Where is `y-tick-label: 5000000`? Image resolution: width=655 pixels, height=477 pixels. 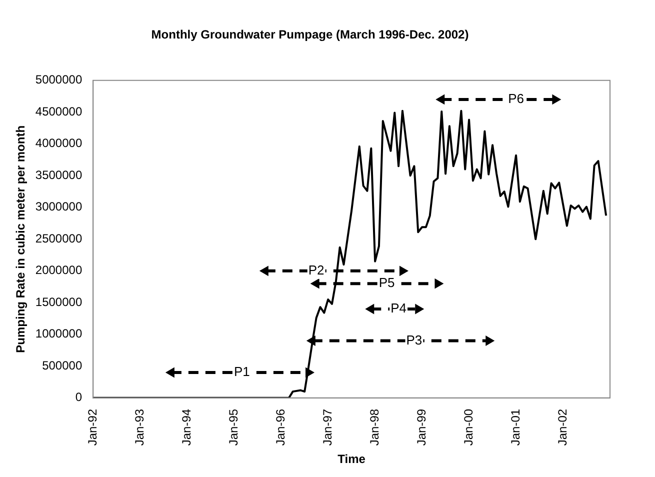 y-tick-label: 5000000 is located at coordinates (58, 79).